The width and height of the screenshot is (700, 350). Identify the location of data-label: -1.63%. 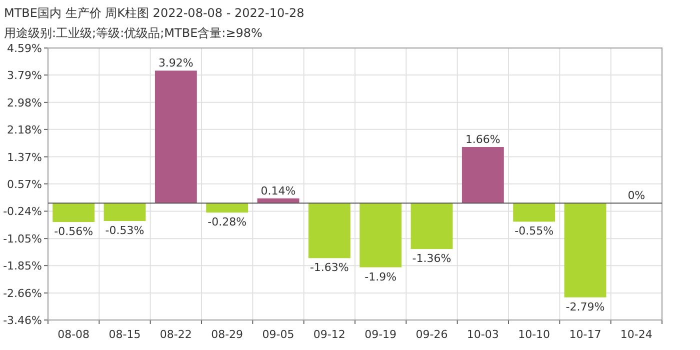
(329, 267).